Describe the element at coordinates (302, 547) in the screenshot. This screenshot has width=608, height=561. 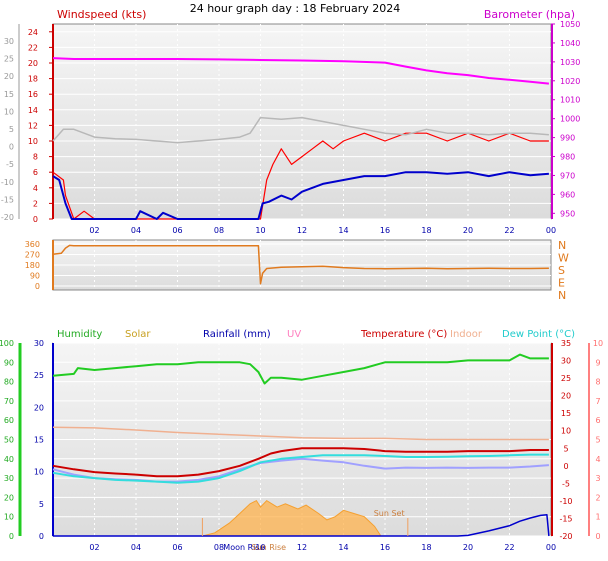
I see `hour-tick-label: 12` at that location.